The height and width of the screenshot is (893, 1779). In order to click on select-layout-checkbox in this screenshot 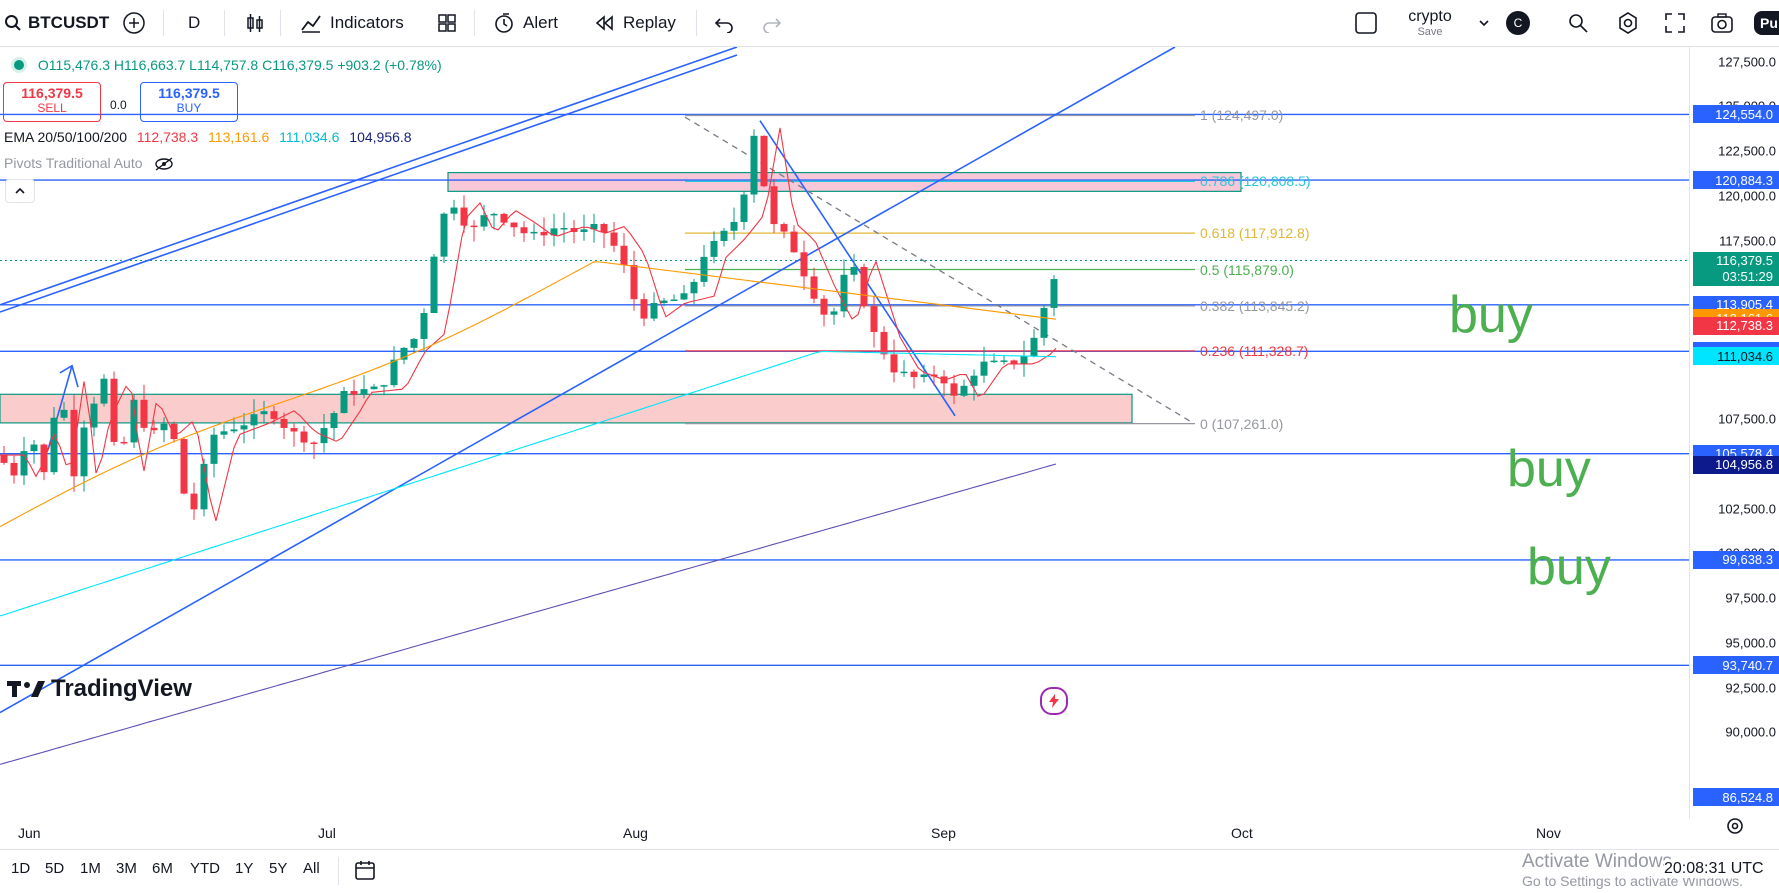, I will do `click(1366, 23)`.